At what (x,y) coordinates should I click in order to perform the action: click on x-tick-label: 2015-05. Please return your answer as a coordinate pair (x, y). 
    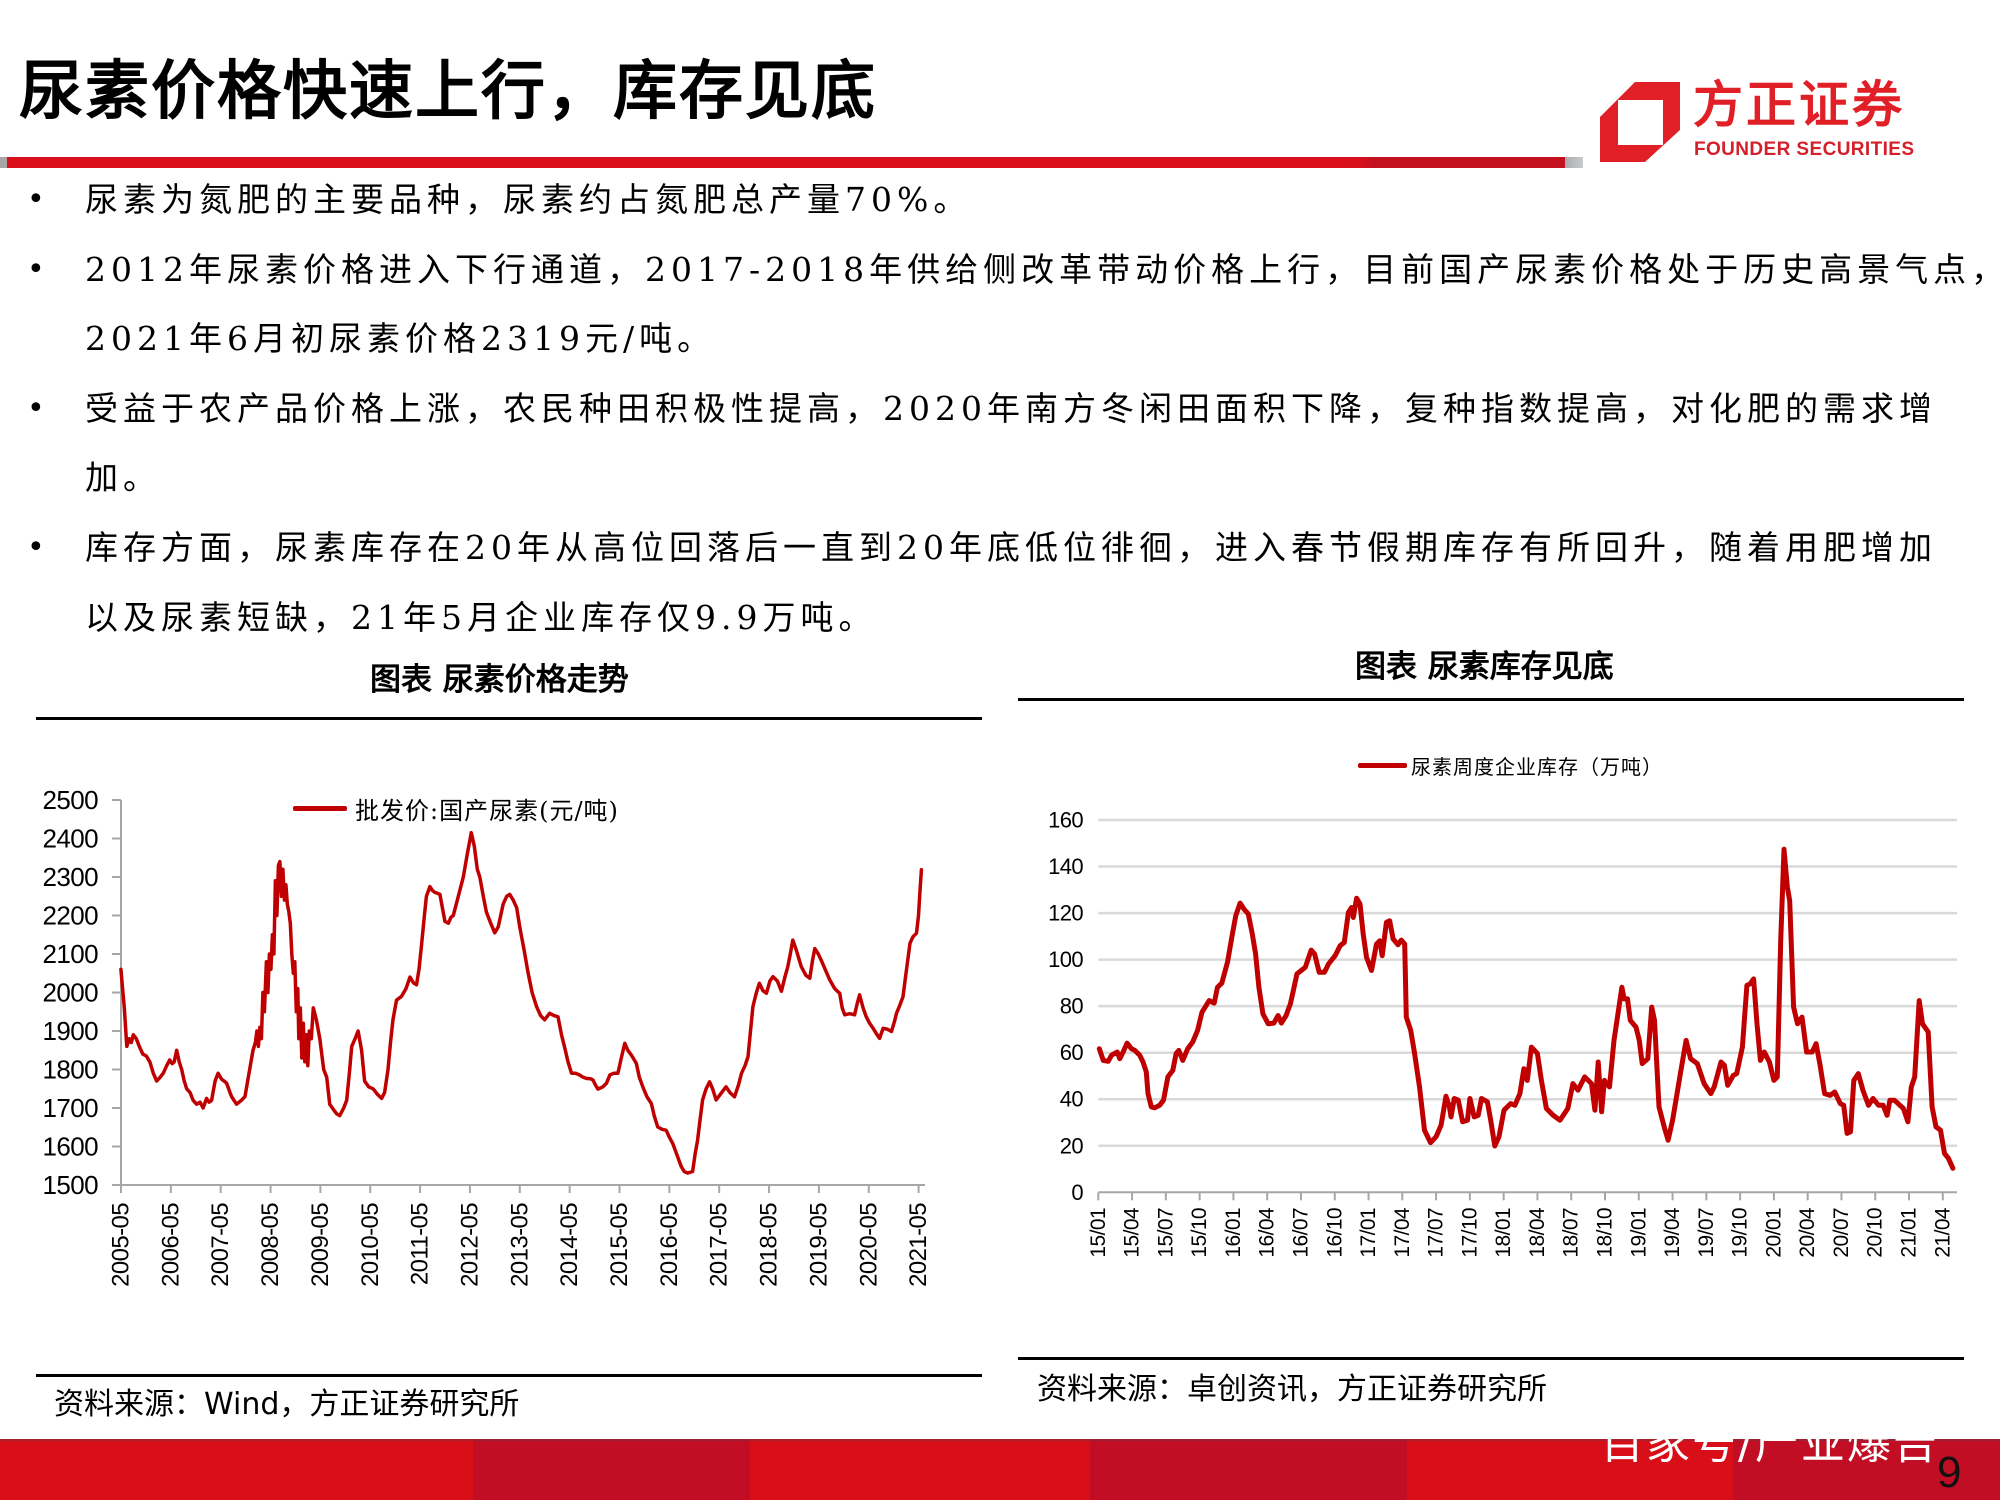
    Looking at the image, I should click on (619, 1245).